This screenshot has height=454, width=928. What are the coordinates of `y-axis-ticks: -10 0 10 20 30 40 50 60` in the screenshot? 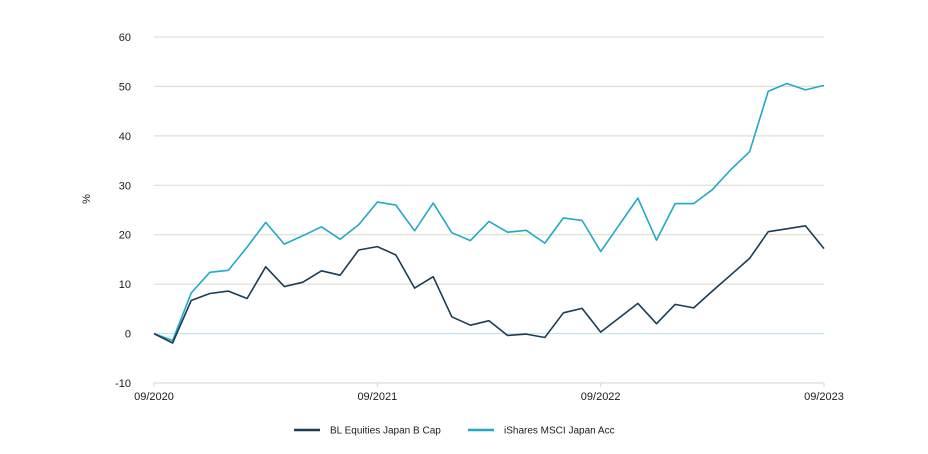 It's located at (123, 211).